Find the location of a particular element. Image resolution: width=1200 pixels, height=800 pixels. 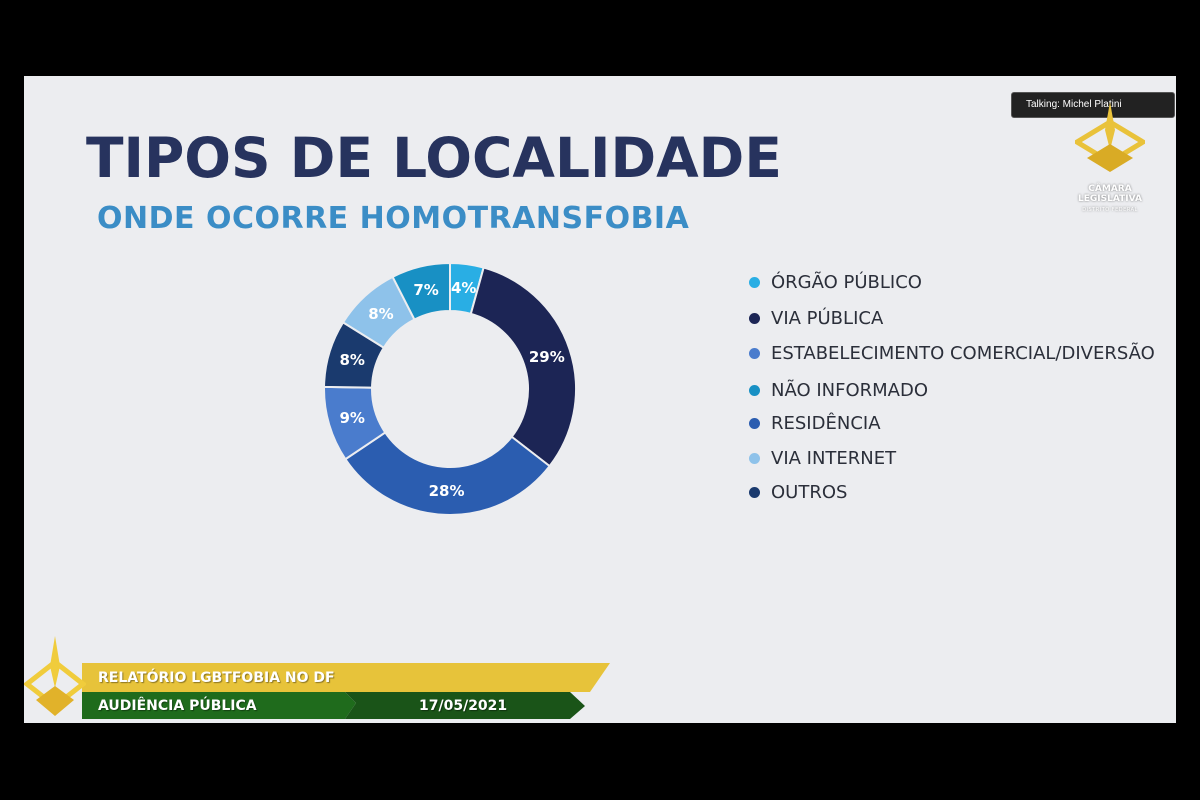

legend-label: ESTABELECIMENTO COMERCIAL/DIVERSÃO is located at coordinates (963, 353).